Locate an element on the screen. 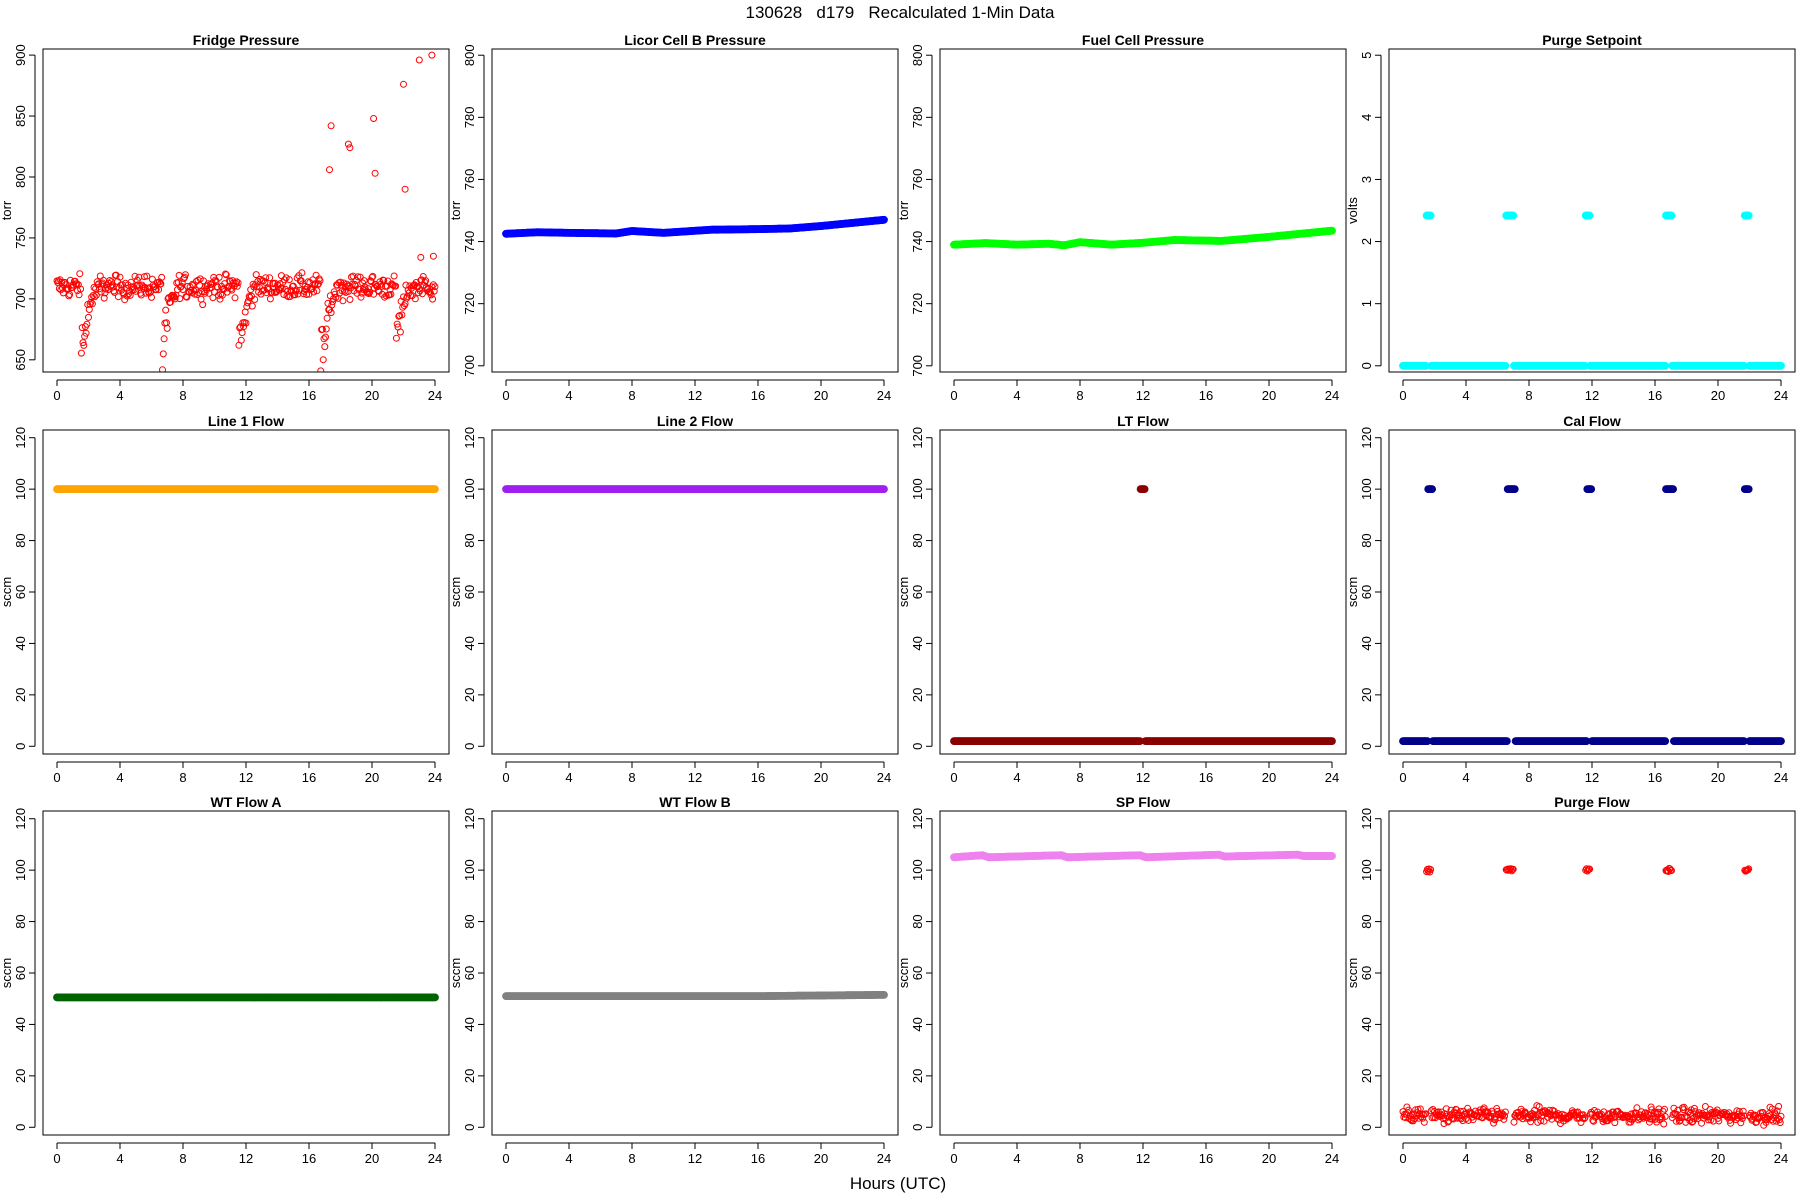 Image resolution: width=1800 pixels, height=1200 pixels. y-axis-label: sccm is located at coordinates (903, 592).